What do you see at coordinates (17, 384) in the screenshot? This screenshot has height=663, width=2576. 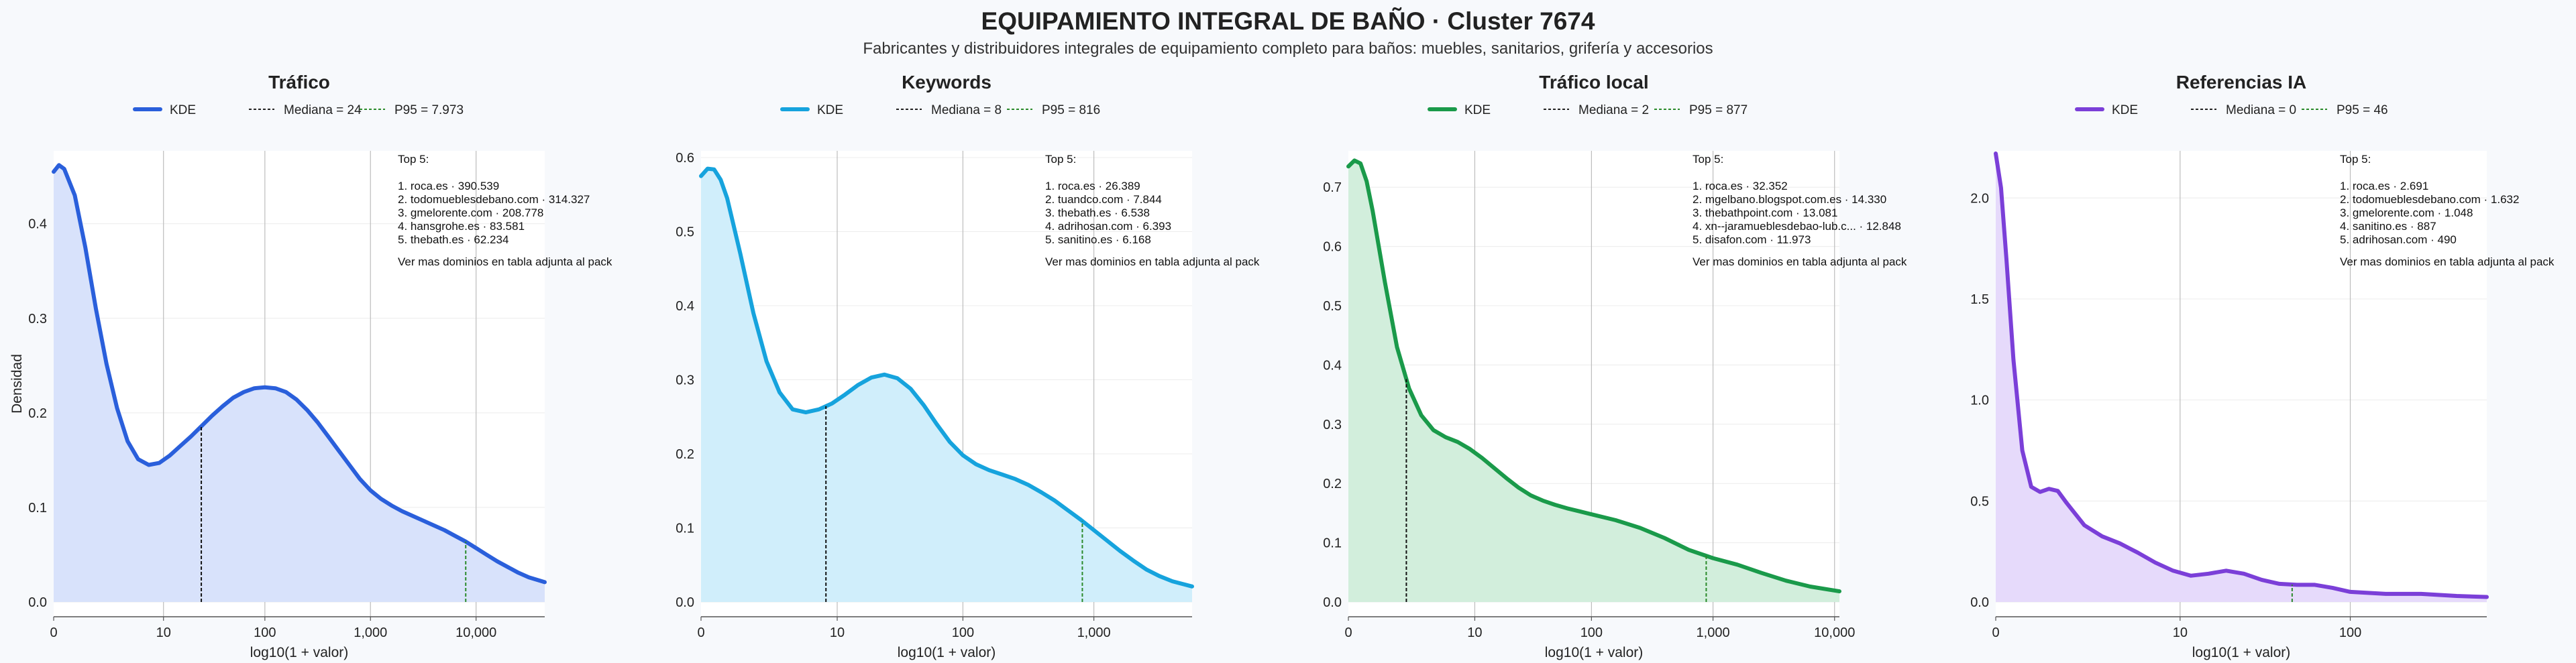 I see `y-axis-label: Densidad` at bounding box center [17, 384].